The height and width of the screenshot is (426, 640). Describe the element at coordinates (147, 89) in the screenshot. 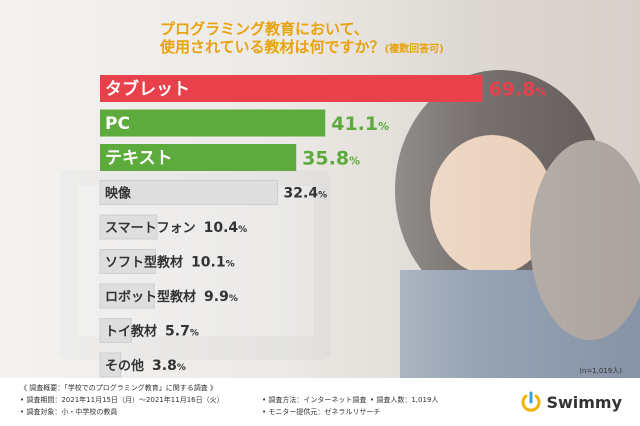

I see `bar-label-0: タブレット` at that location.